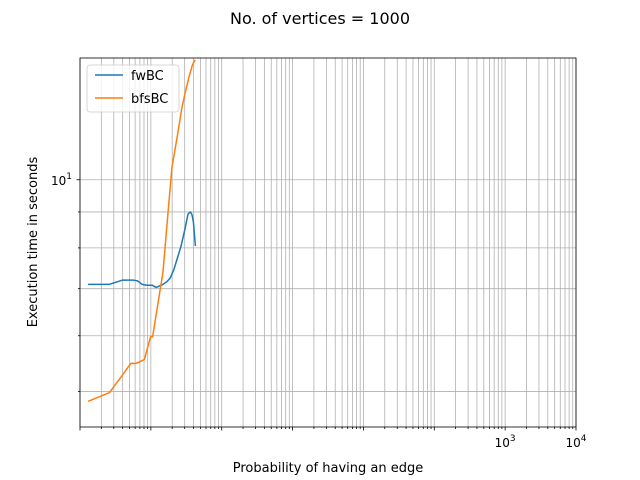 The height and width of the screenshot is (480, 640). I want to click on x-tick-label: 10³, so click(505, 442).